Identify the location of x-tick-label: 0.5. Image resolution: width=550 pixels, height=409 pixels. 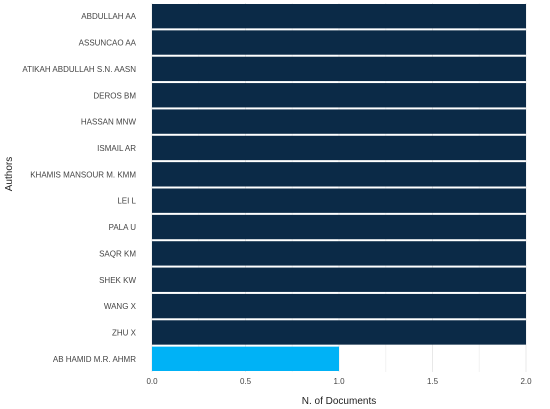
(246, 381).